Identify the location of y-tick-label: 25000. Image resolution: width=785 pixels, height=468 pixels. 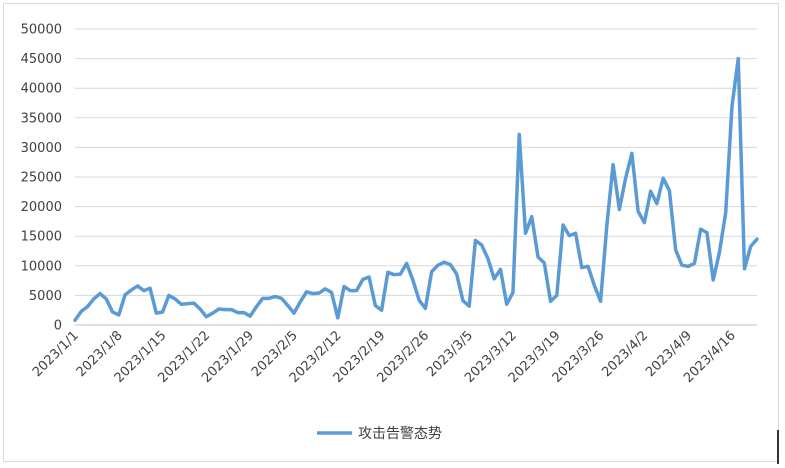
(41, 178).